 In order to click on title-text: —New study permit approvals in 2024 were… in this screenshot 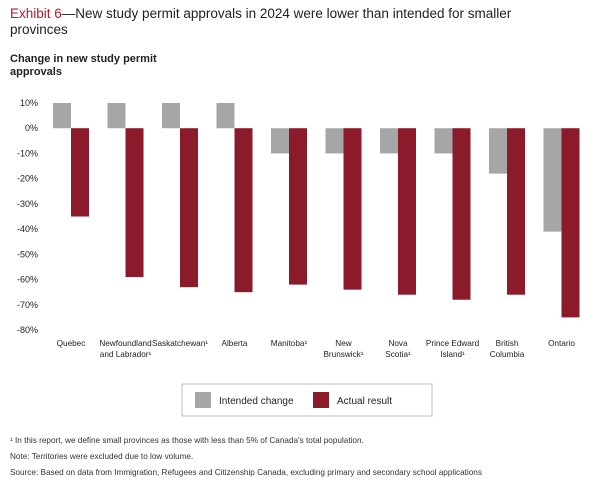, I will do `click(261, 21)`.